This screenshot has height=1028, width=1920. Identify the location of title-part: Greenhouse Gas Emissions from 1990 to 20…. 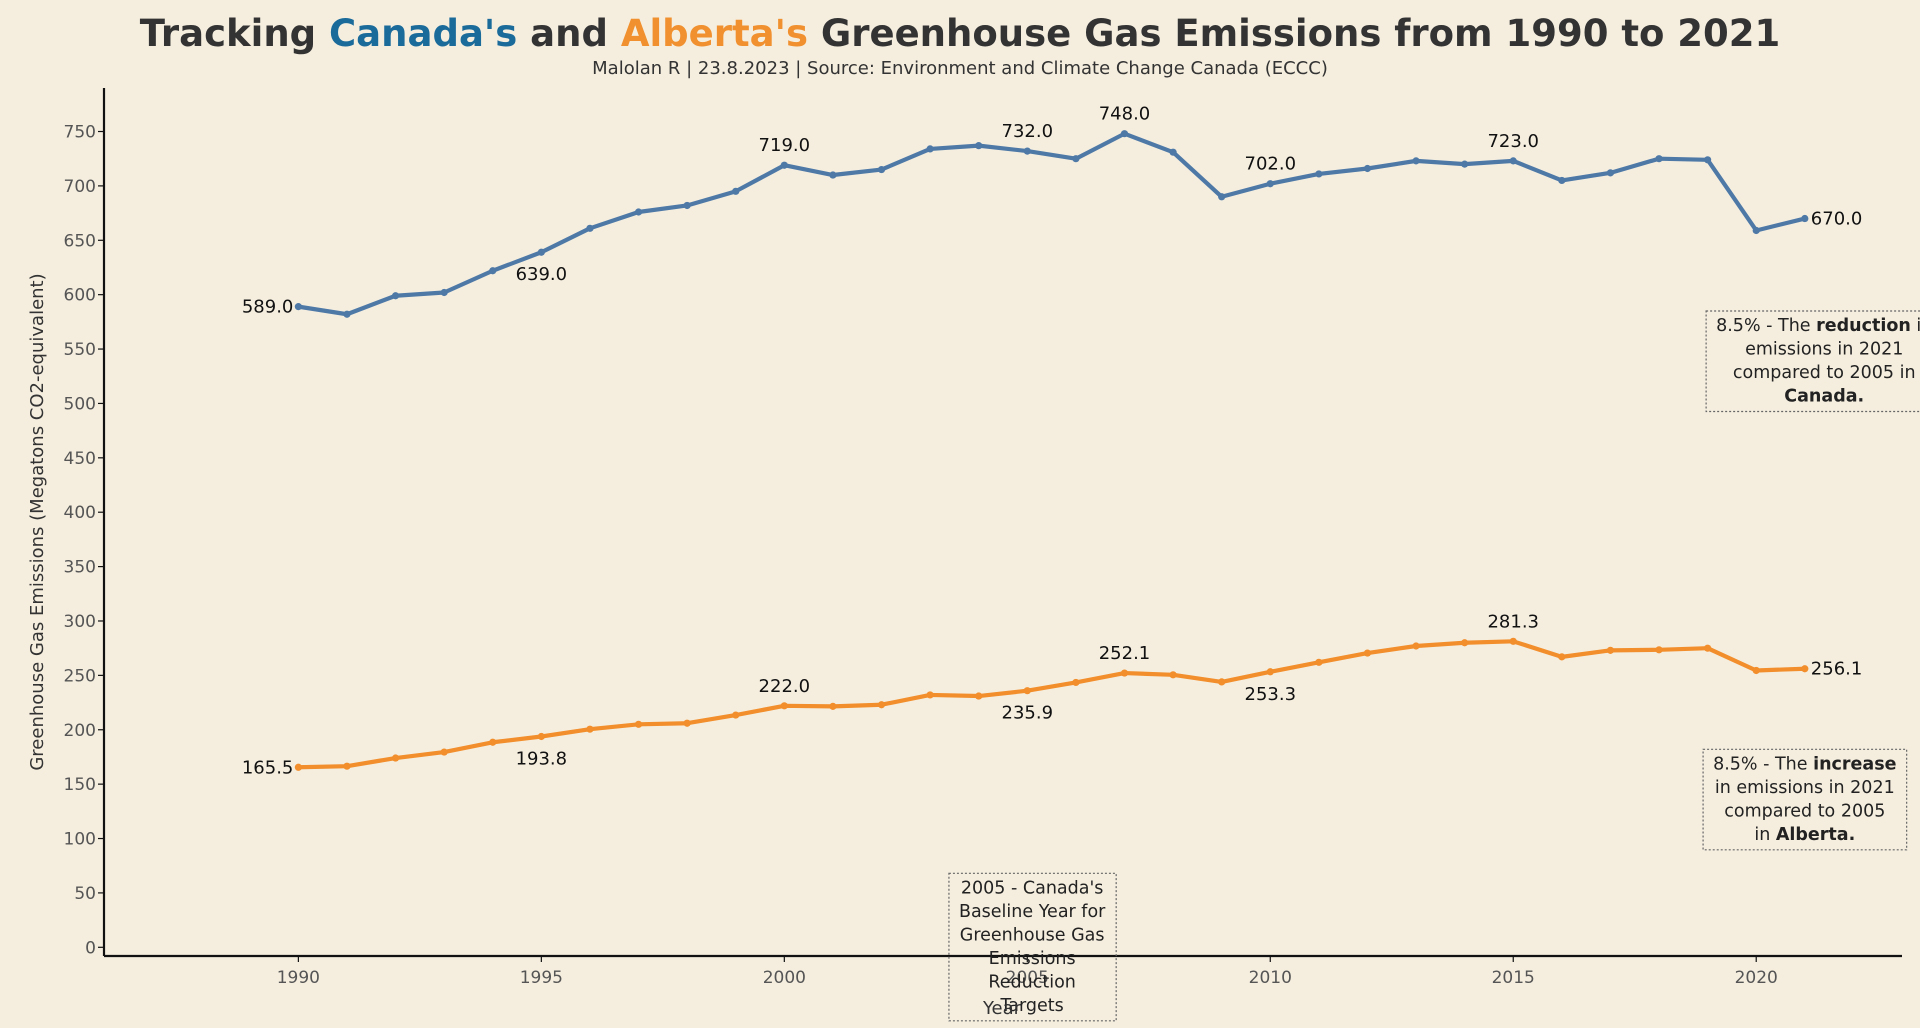
(1294, 33).